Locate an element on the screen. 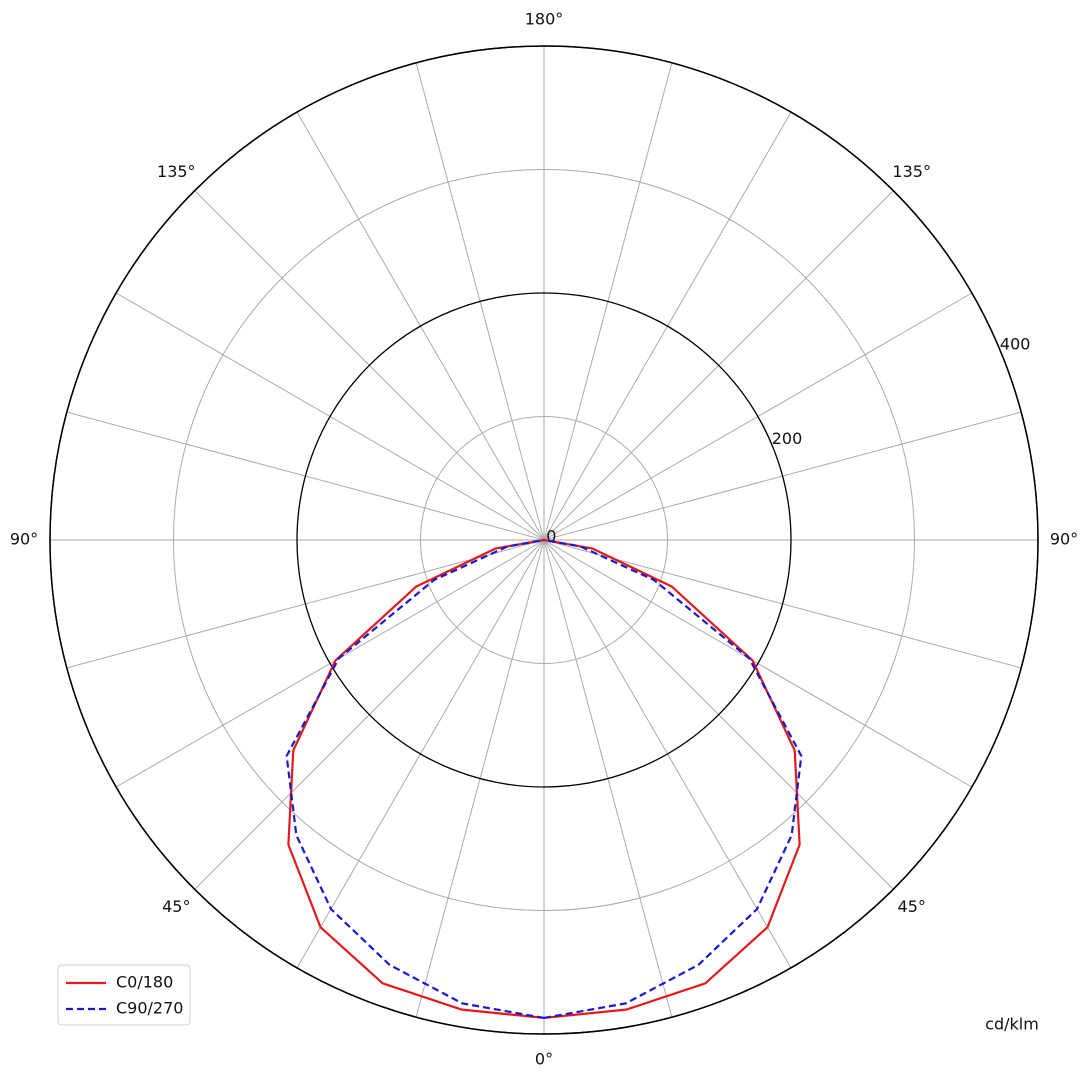 The height and width of the screenshot is (1080, 1089). r-tick-label: 400 is located at coordinates (1015, 343).